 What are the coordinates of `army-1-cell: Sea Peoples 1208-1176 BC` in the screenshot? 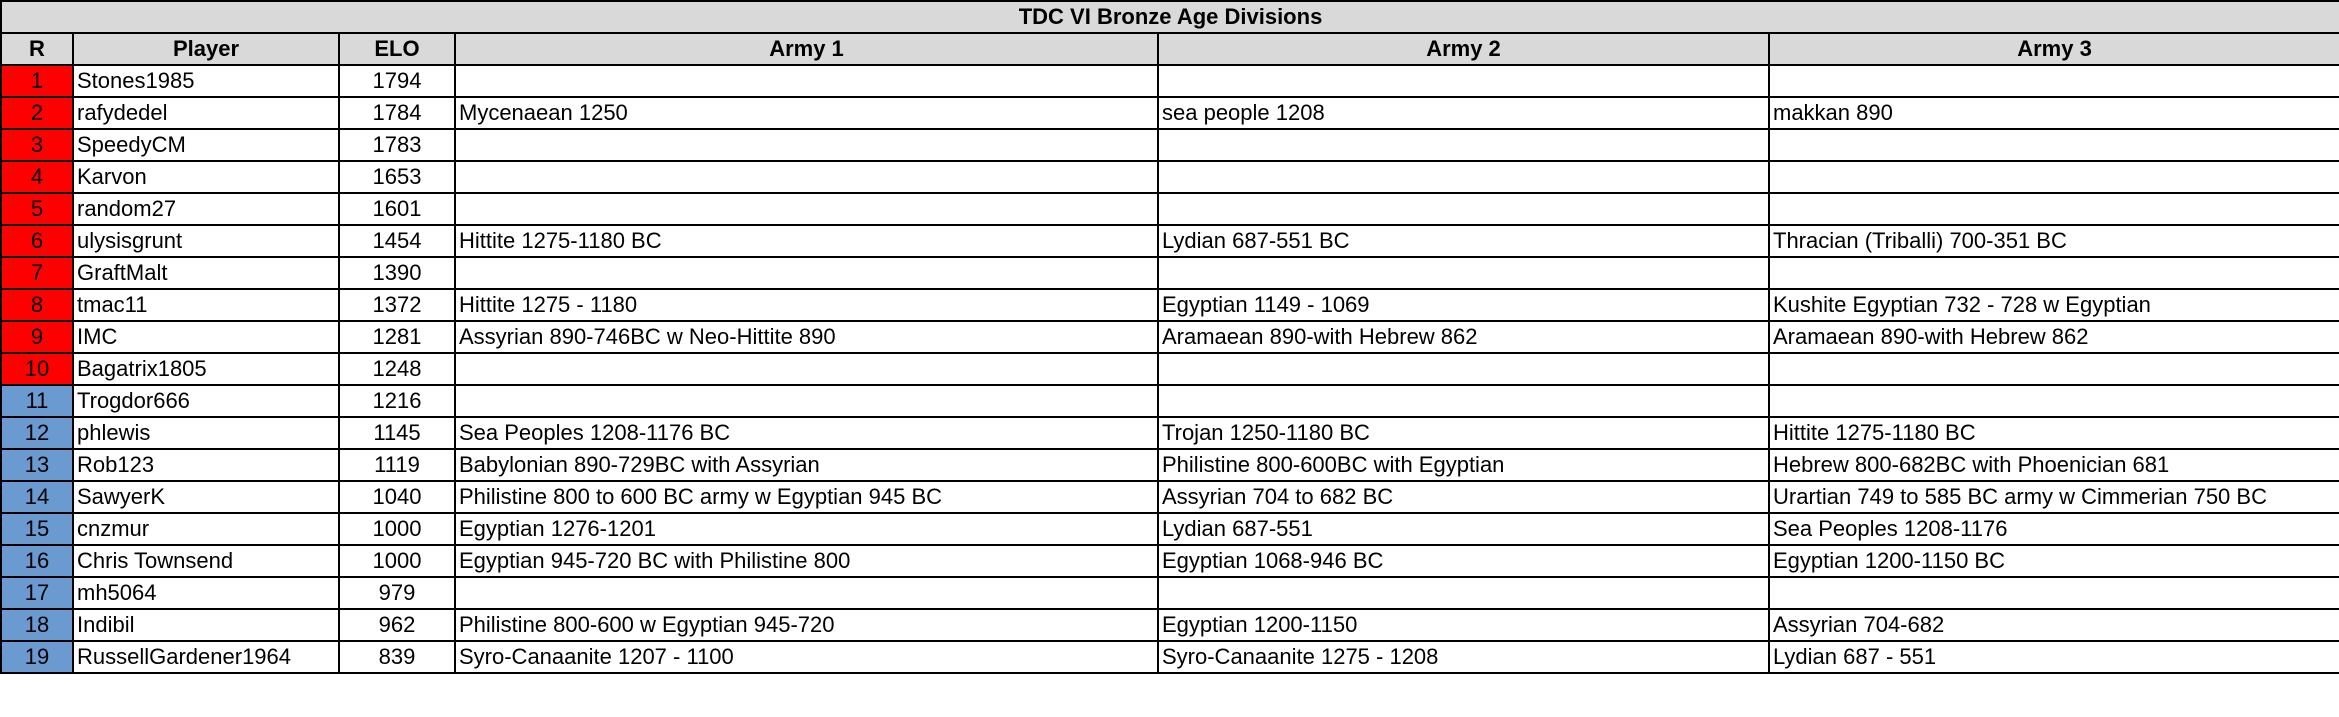 It's located at (806, 433).